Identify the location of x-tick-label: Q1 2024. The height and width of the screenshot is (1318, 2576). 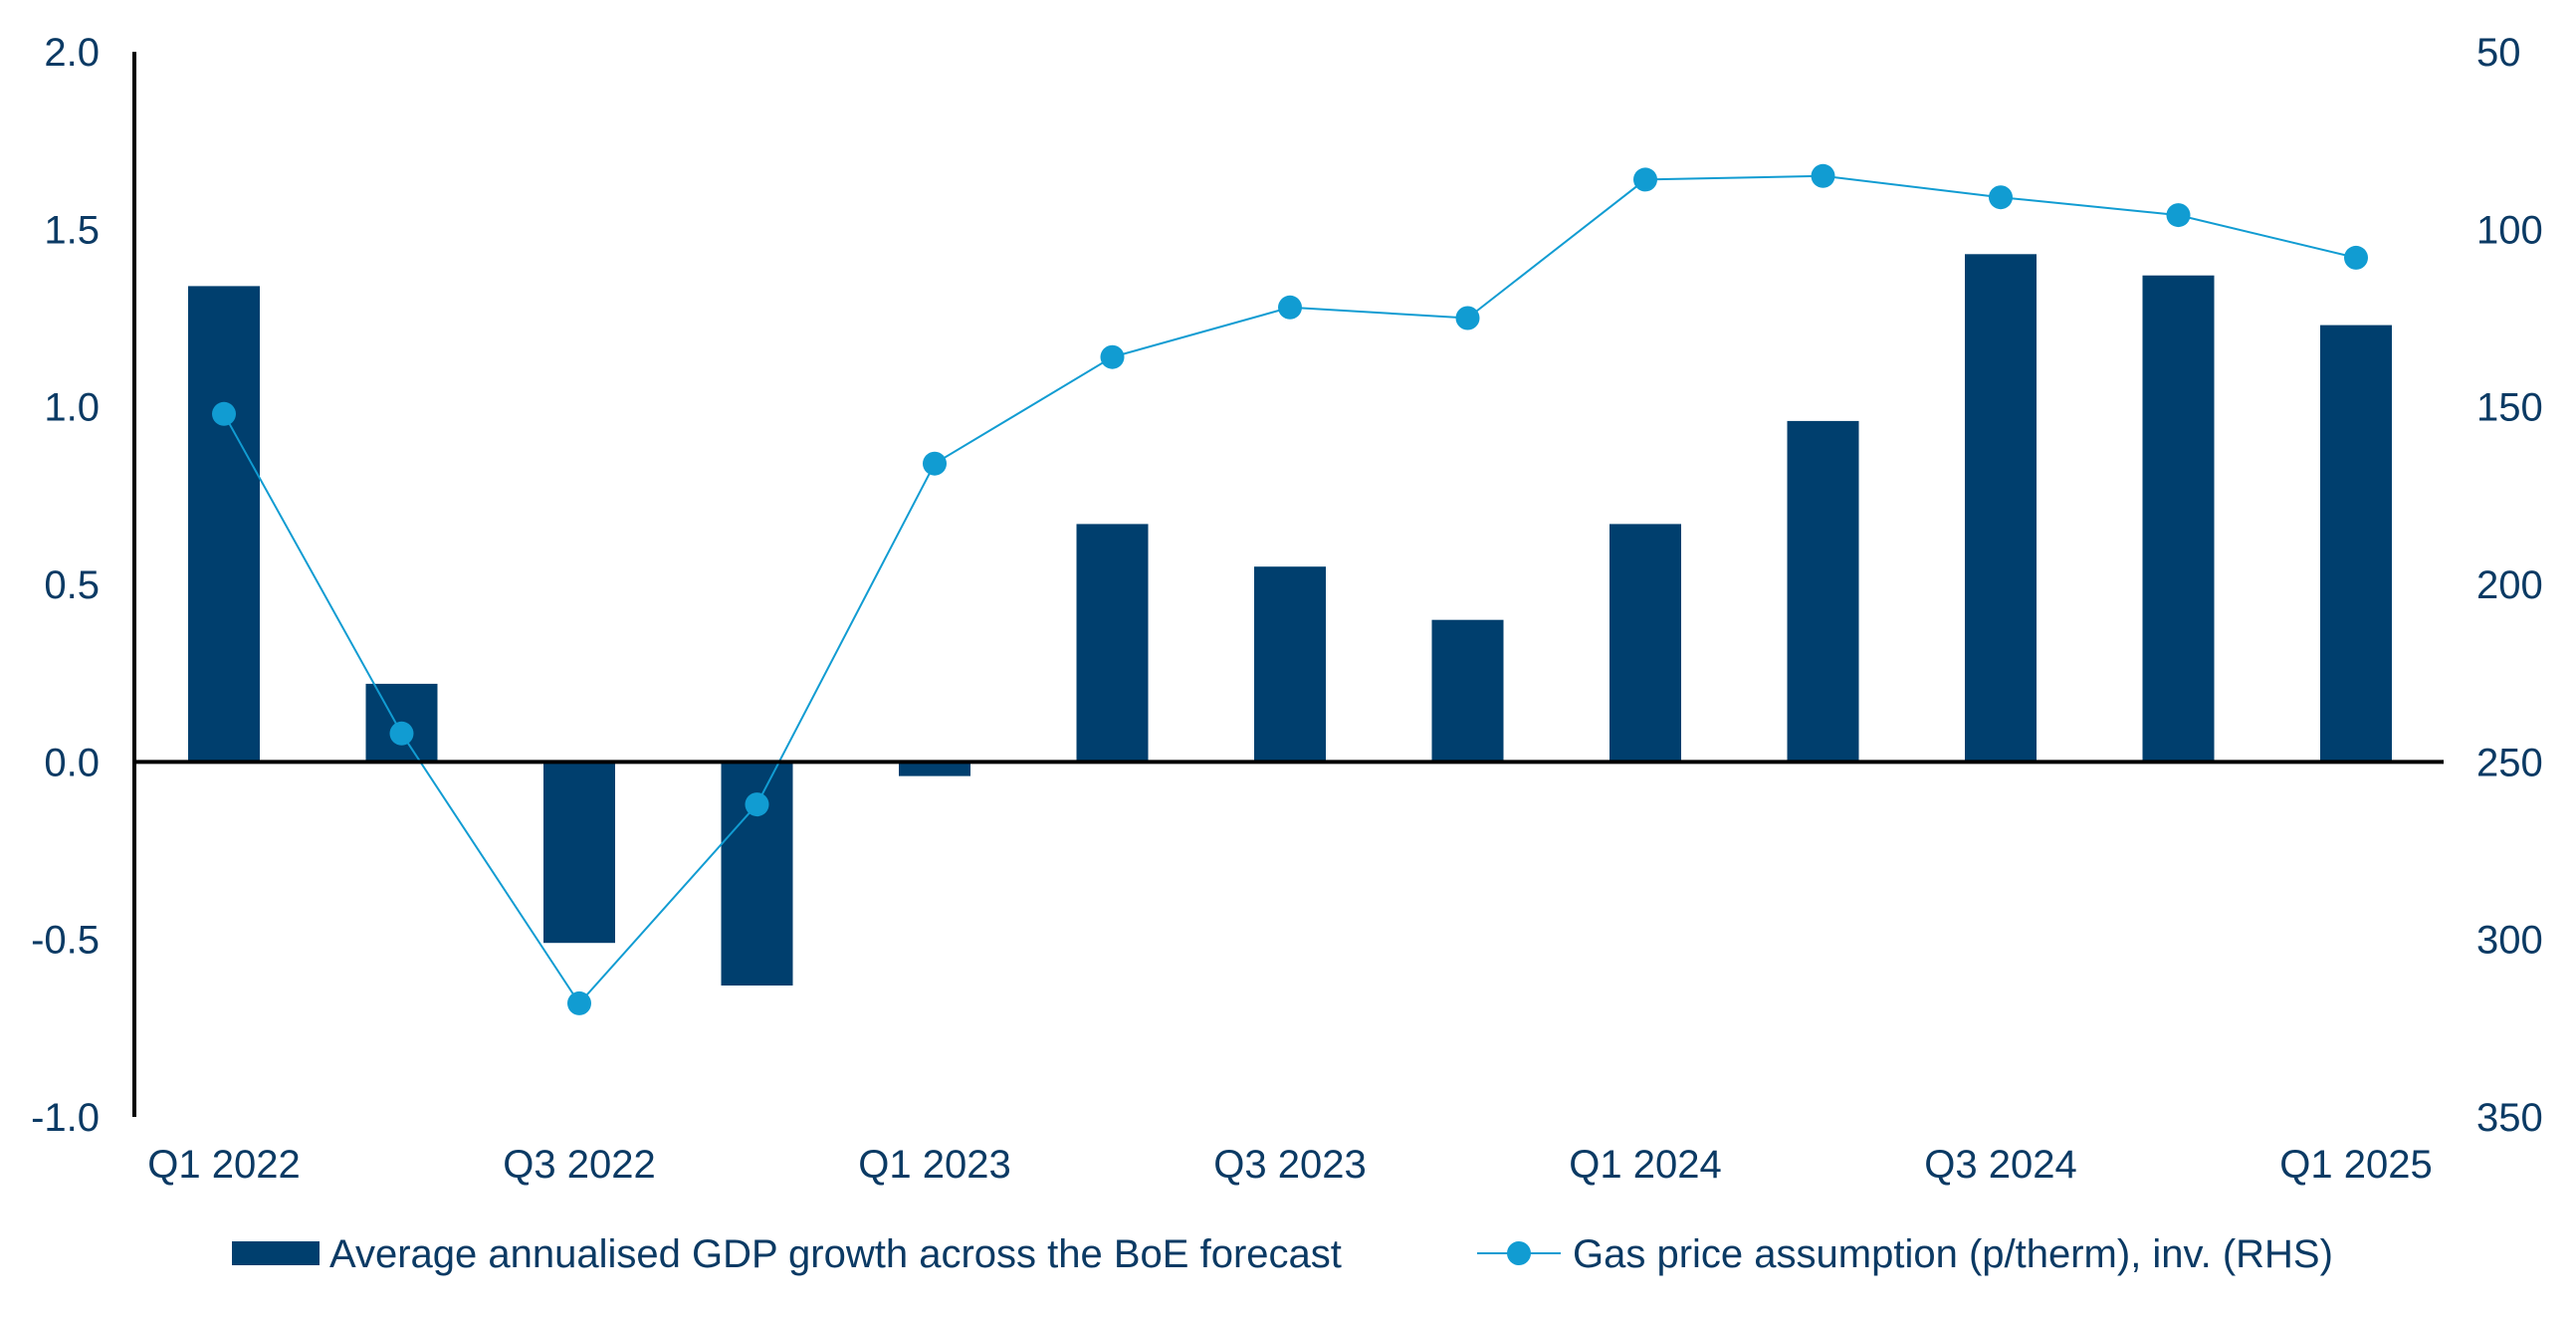
(1645, 1165).